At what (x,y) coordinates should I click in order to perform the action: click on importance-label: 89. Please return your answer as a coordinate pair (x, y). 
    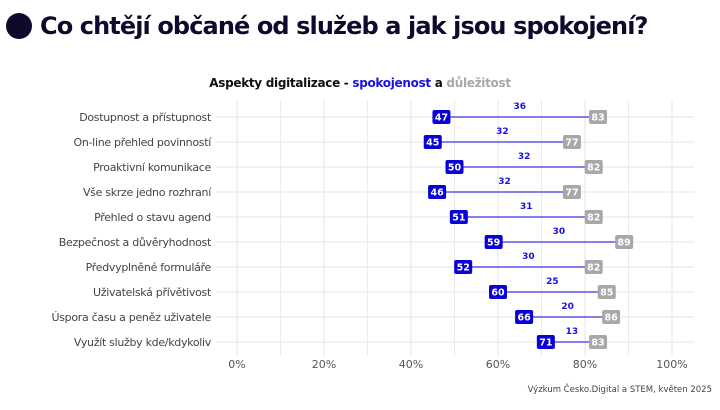
    Looking at the image, I should click on (624, 243).